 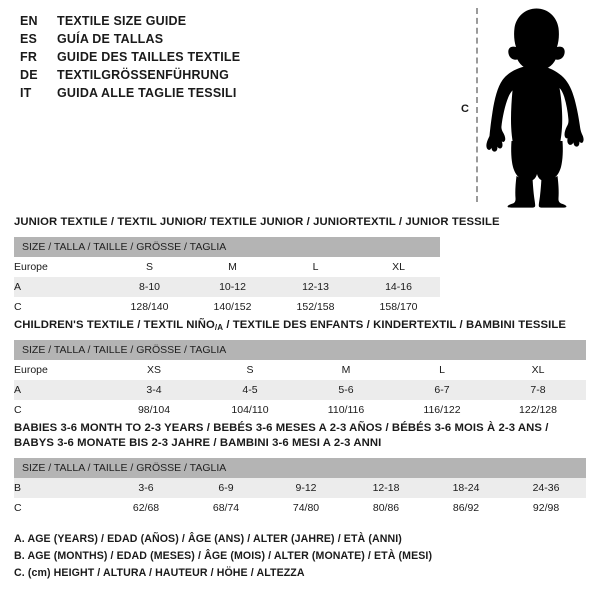 What do you see at coordinates (399, 267) in the screenshot?
I see `junior-row-europe-value-3: XL` at bounding box center [399, 267].